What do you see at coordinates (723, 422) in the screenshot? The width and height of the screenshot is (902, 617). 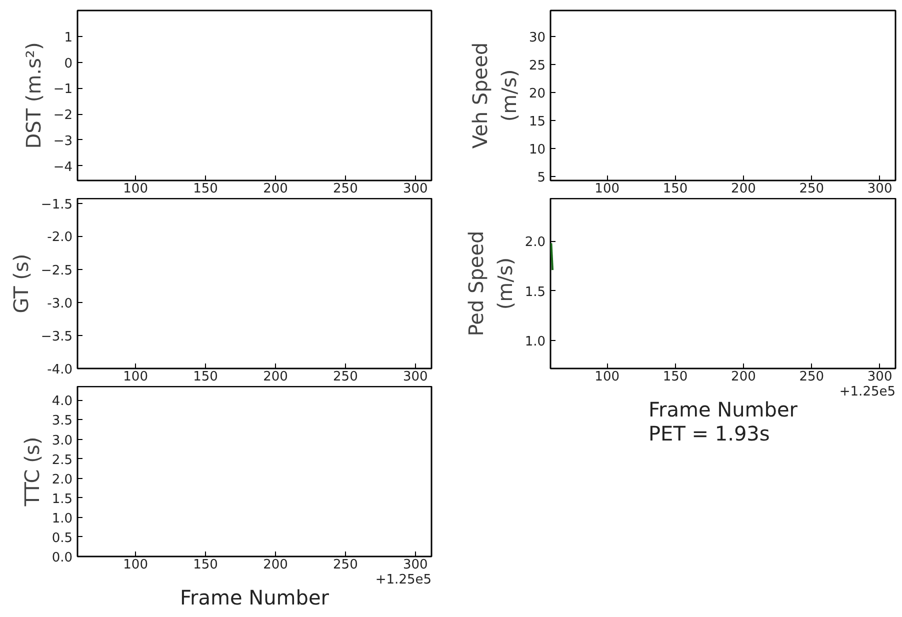 I see `x-axis-title: Frame Number PET = 1.93s` at bounding box center [723, 422].